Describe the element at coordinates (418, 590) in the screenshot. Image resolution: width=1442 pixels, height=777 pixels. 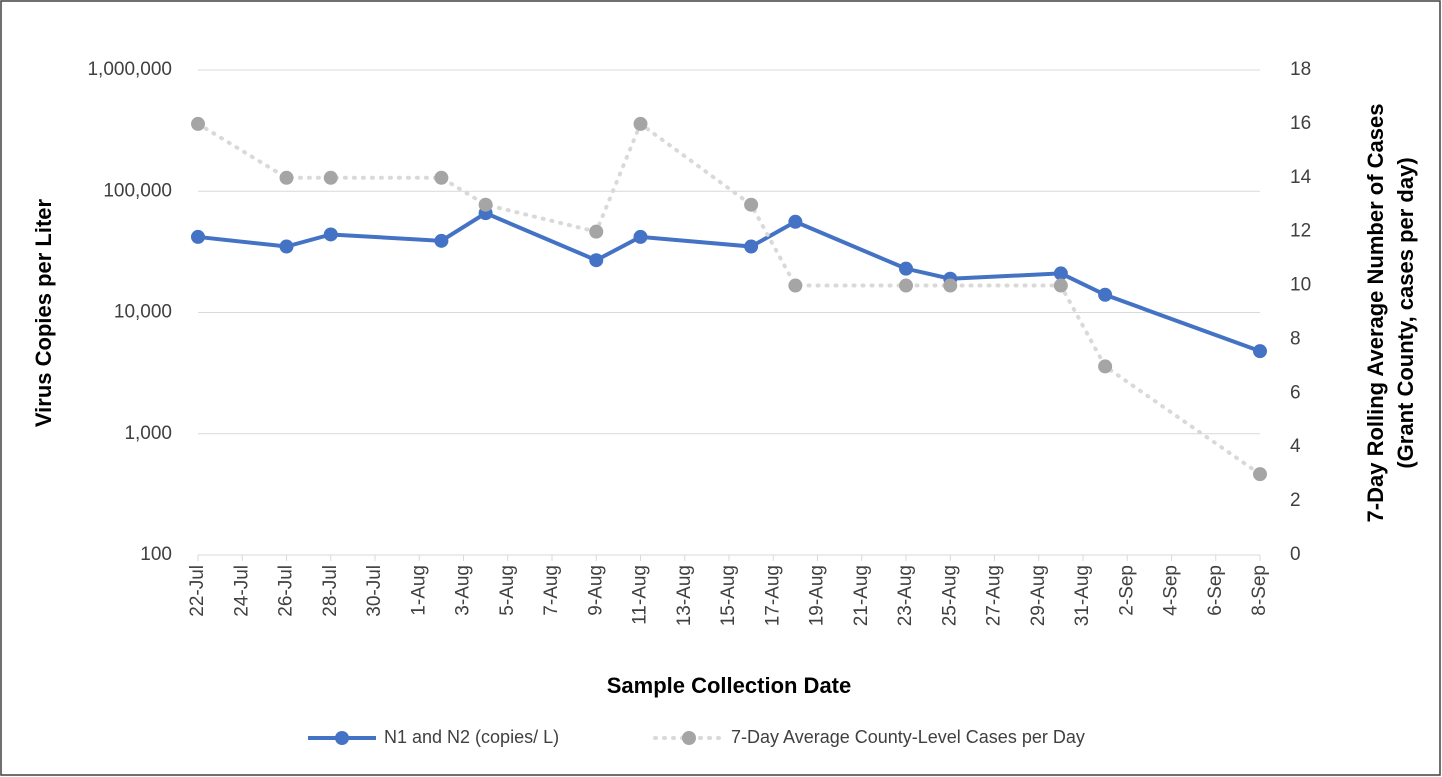
I see `x-tick-label: 1-Aug` at that location.